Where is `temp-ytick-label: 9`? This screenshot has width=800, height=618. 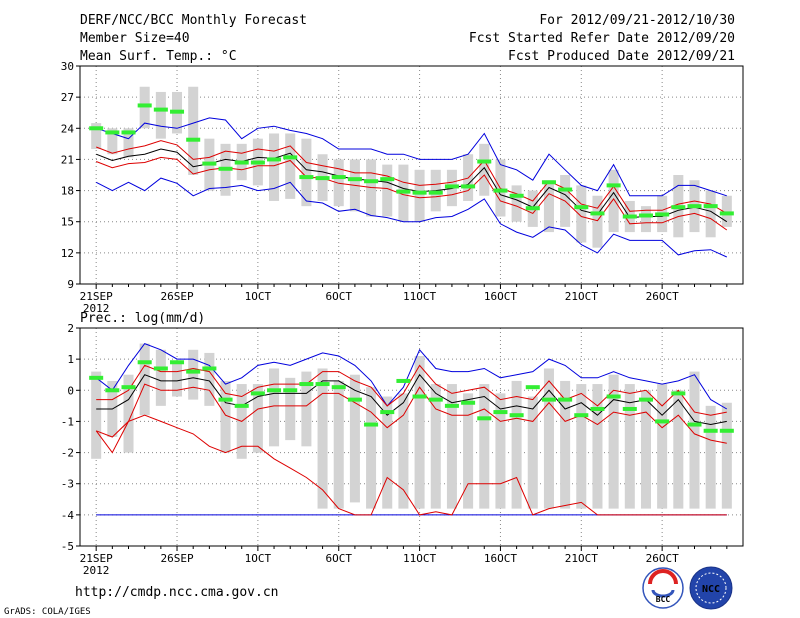
temp-ytick-label: 9 is located at coordinates (70, 284).